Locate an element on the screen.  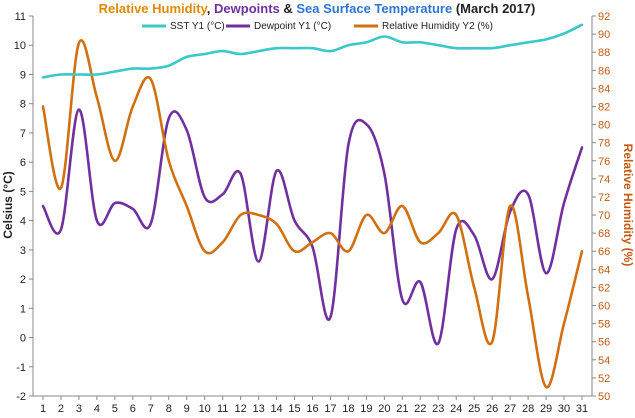
x-tick-label: 21 is located at coordinates (402, 409).